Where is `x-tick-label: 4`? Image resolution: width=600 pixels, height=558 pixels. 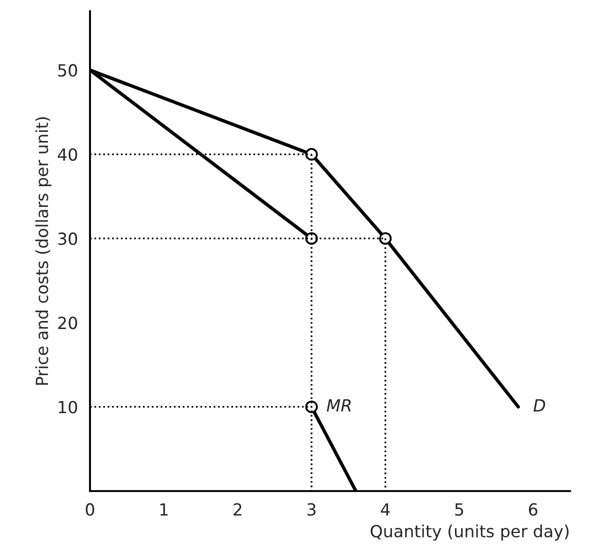 x-tick-label: 4 is located at coordinates (385, 509).